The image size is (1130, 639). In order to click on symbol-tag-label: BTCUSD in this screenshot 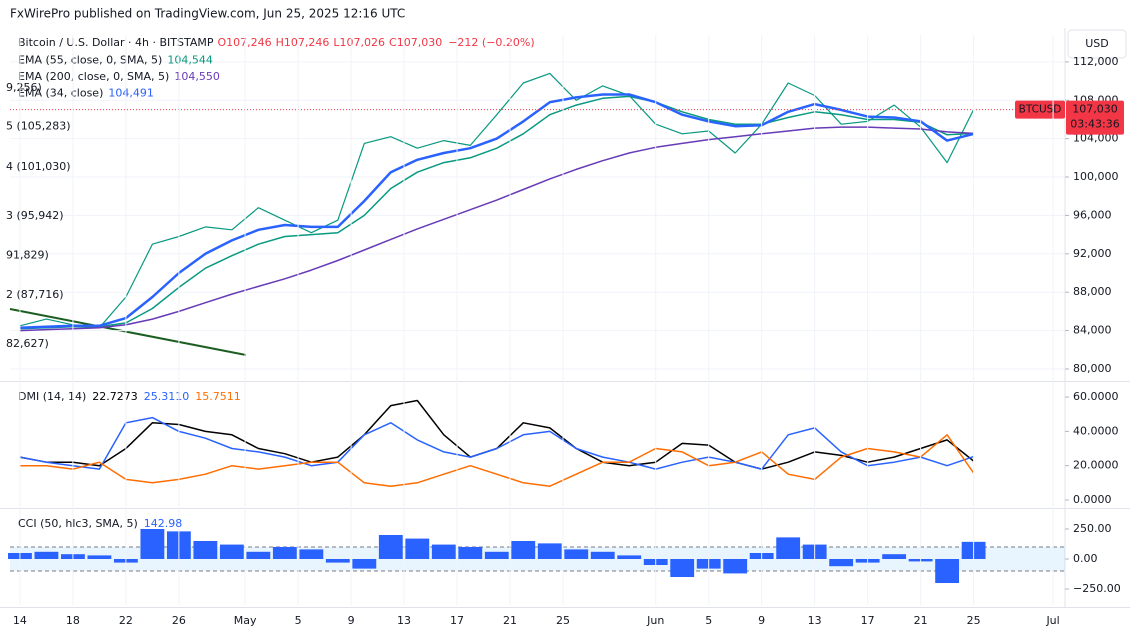, I will do `click(1040, 110)`.